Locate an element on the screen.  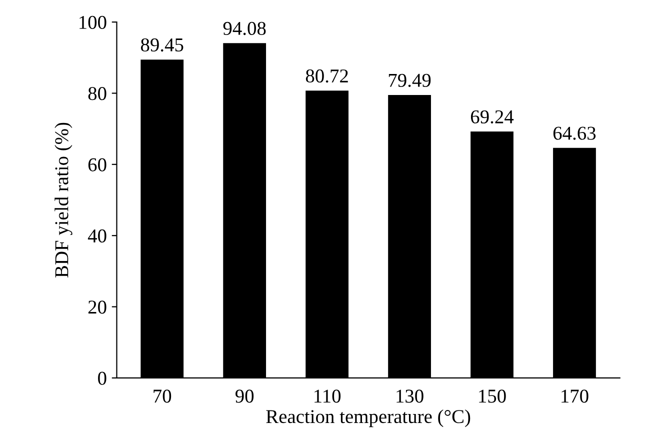
data-label: 64.63 is located at coordinates (574, 133).